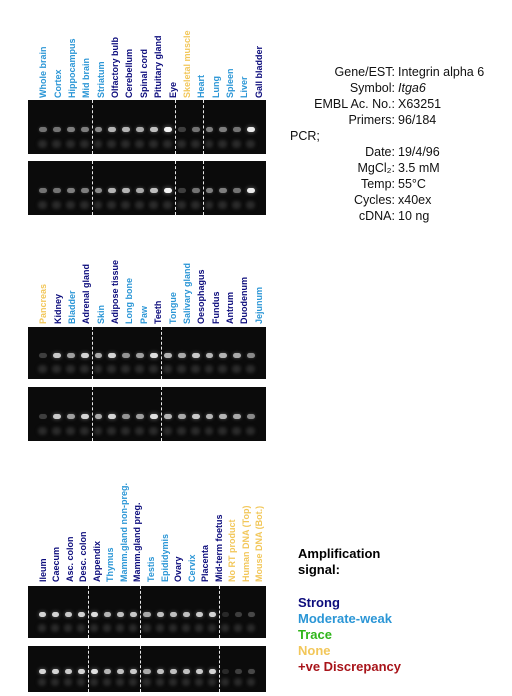 Image resolution: width=512 pixels, height=696 pixels. Describe the element at coordinates (218, 548) in the screenshot. I see `lane-label: Mid-term foetus` at that location.